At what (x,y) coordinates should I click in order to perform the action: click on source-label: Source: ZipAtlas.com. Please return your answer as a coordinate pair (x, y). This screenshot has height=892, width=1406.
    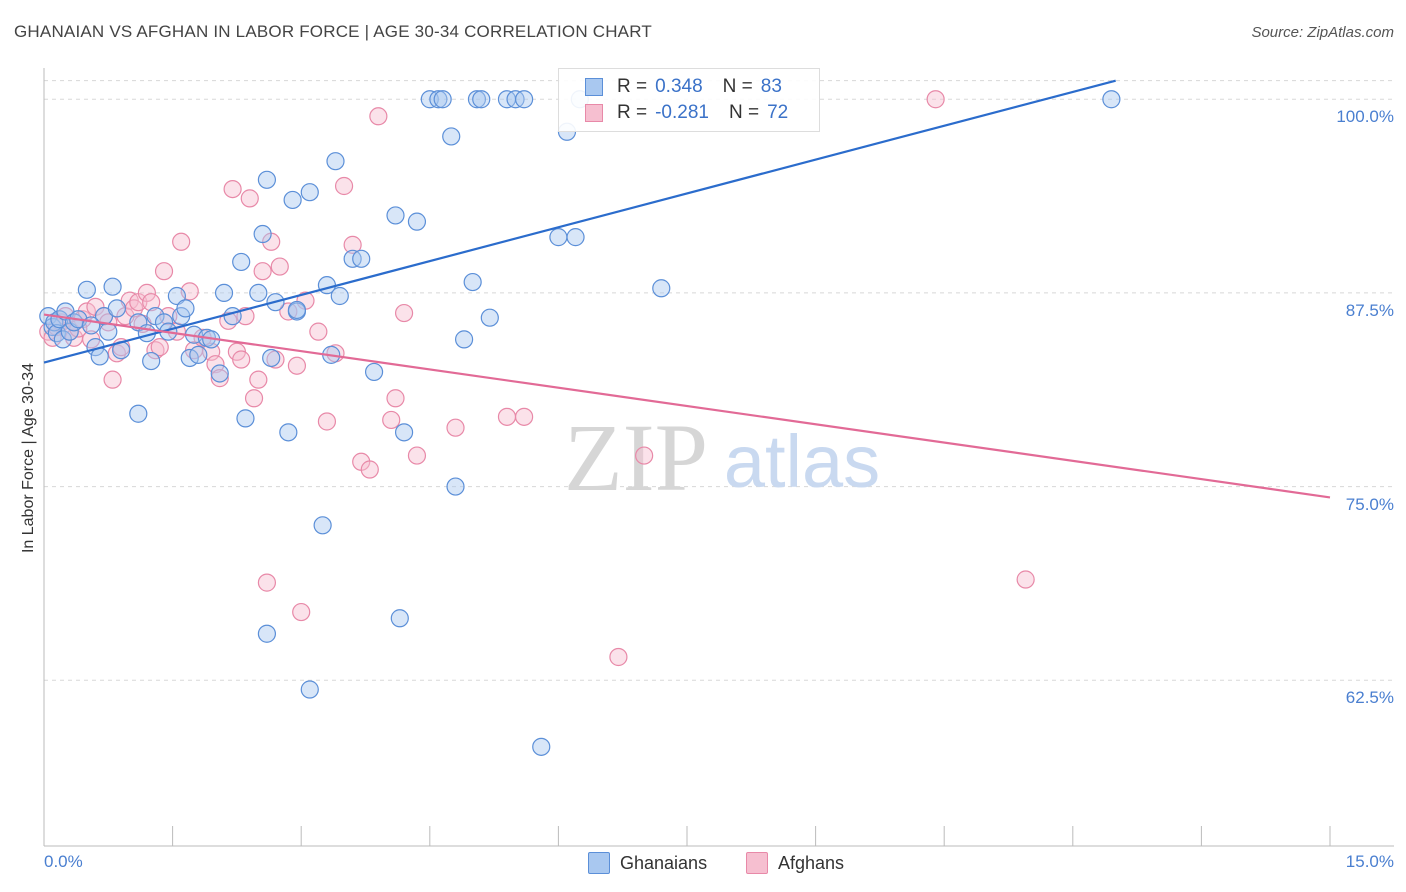
    Looking at the image, I should click on (1322, 32).